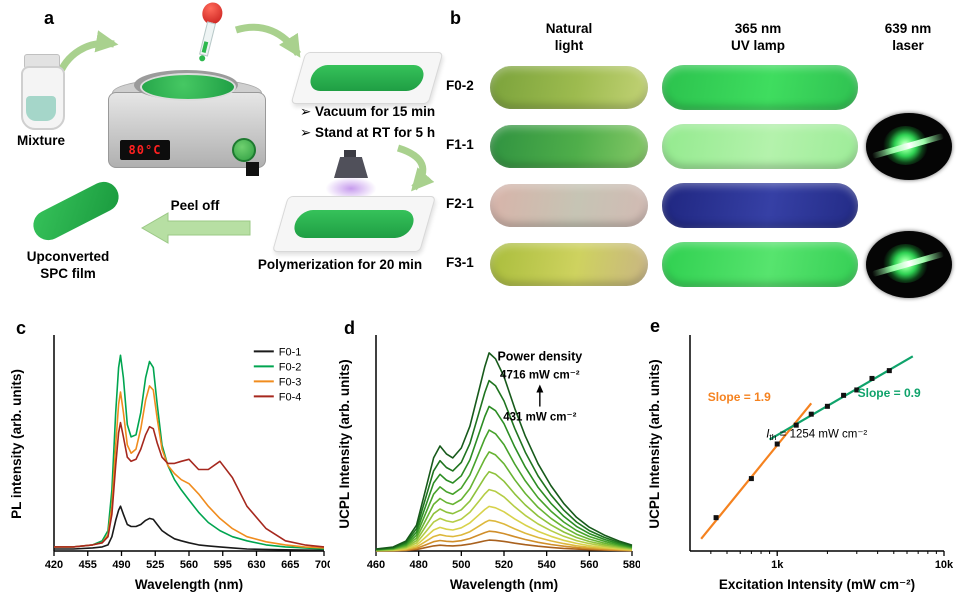 Image resolution: width=960 pixels, height=597 pixels. Describe the element at coordinates (415, 168) in the screenshot. I see `arrow-down-to-polymerization` at that location.